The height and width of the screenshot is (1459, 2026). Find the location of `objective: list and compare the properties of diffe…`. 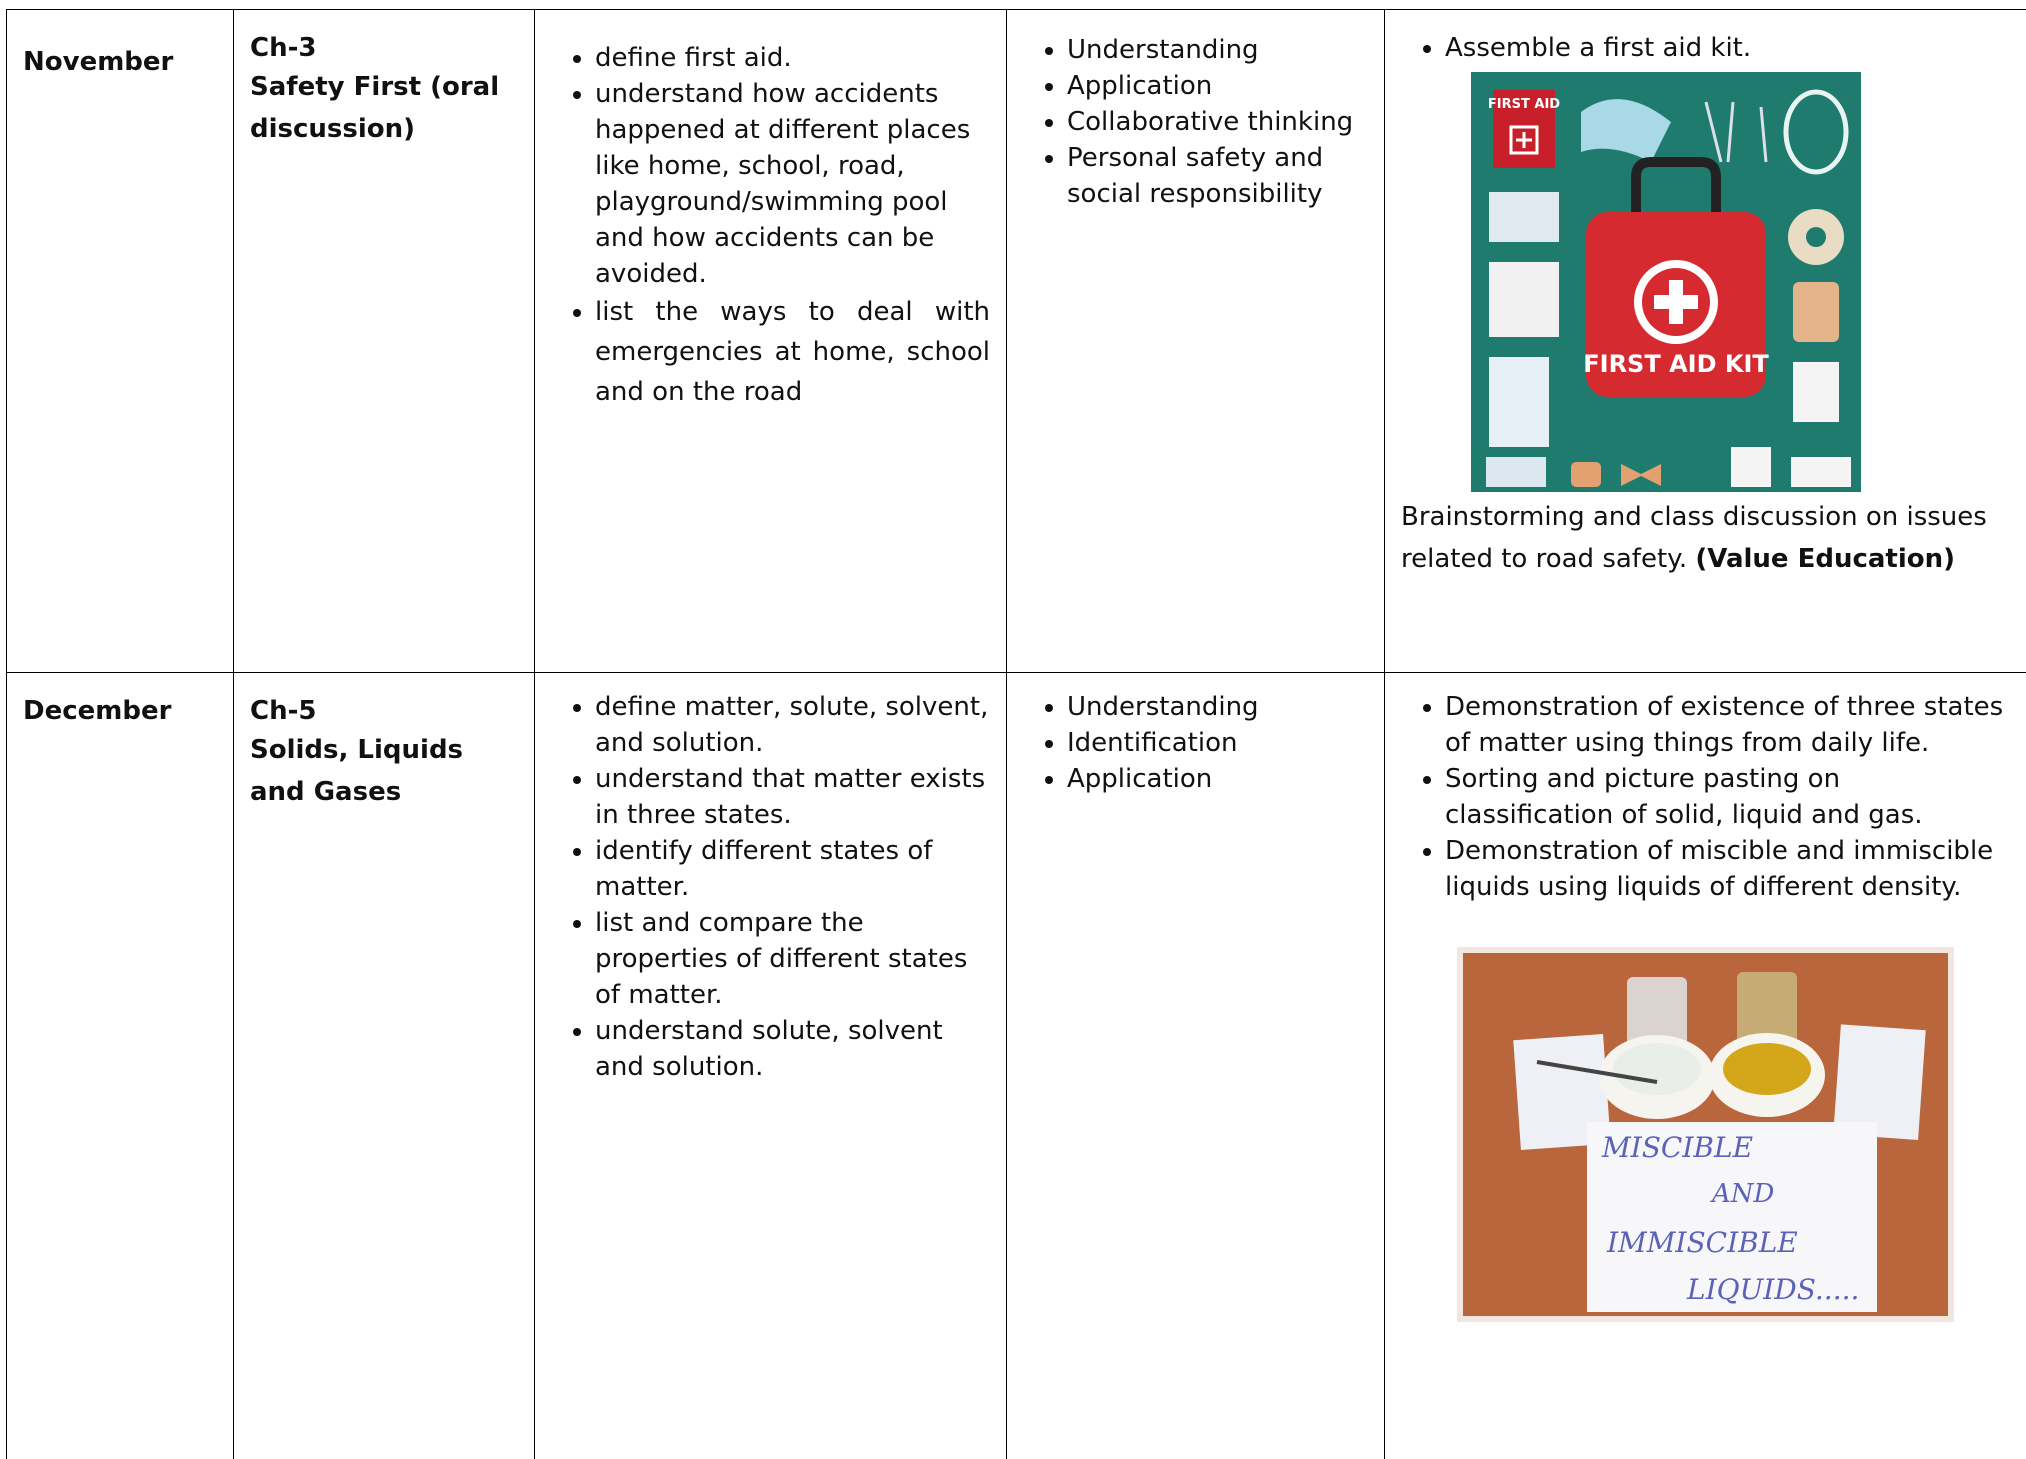

objective: list and compare the properties of diffe… is located at coordinates (792, 959).